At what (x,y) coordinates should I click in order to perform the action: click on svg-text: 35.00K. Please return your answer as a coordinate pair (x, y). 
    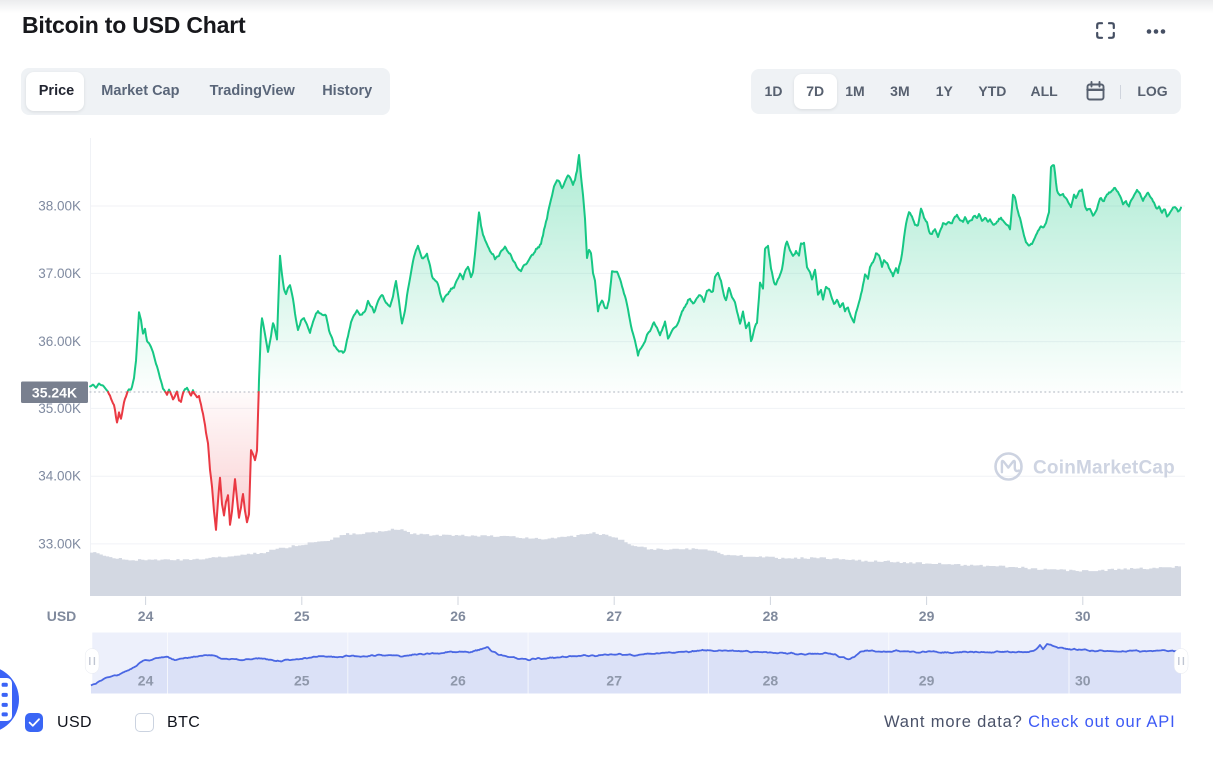
    Looking at the image, I should click on (59, 408).